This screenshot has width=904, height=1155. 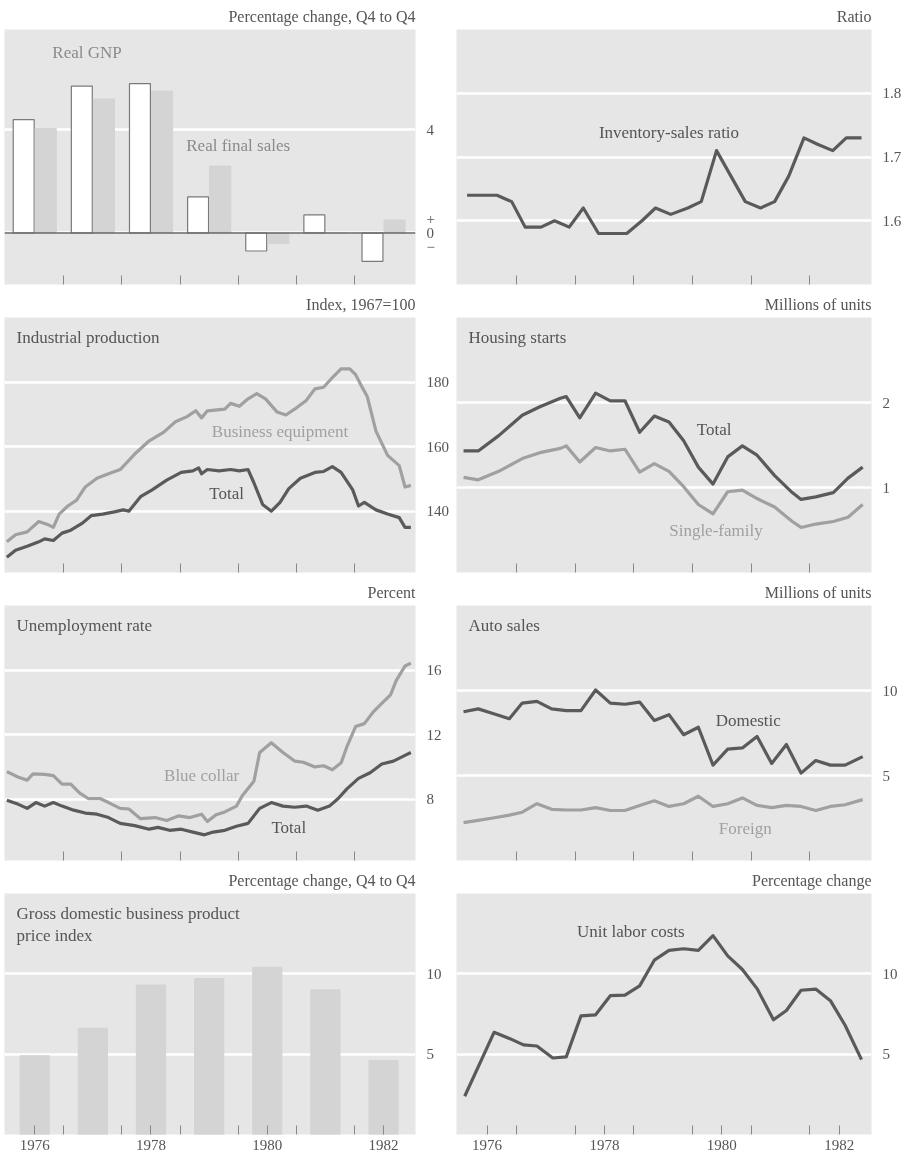 What do you see at coordinates (430, 247) in the screenshot?
I see `y-tick-label: −` at bounding box center [430, 247].